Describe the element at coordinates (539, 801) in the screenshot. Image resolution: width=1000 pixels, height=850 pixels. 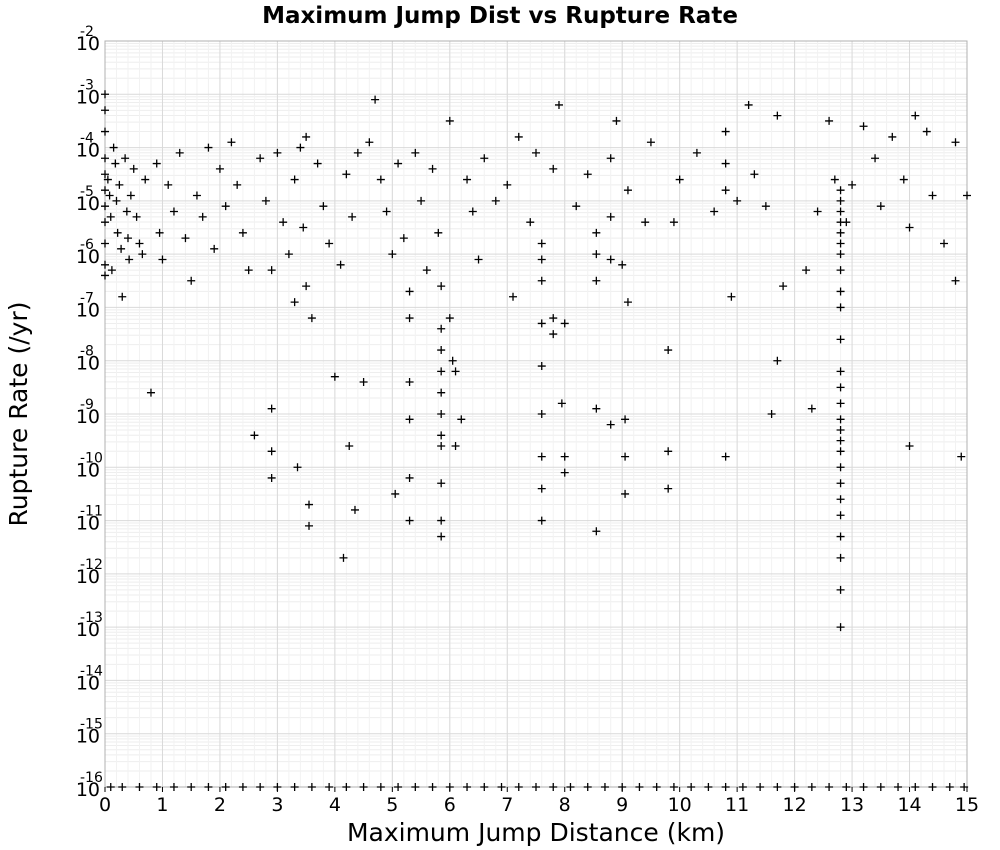
I see `x-axis: 0 1 2 3 4 5 6 7 8 9 10 11 12 13 14 15` at that location.